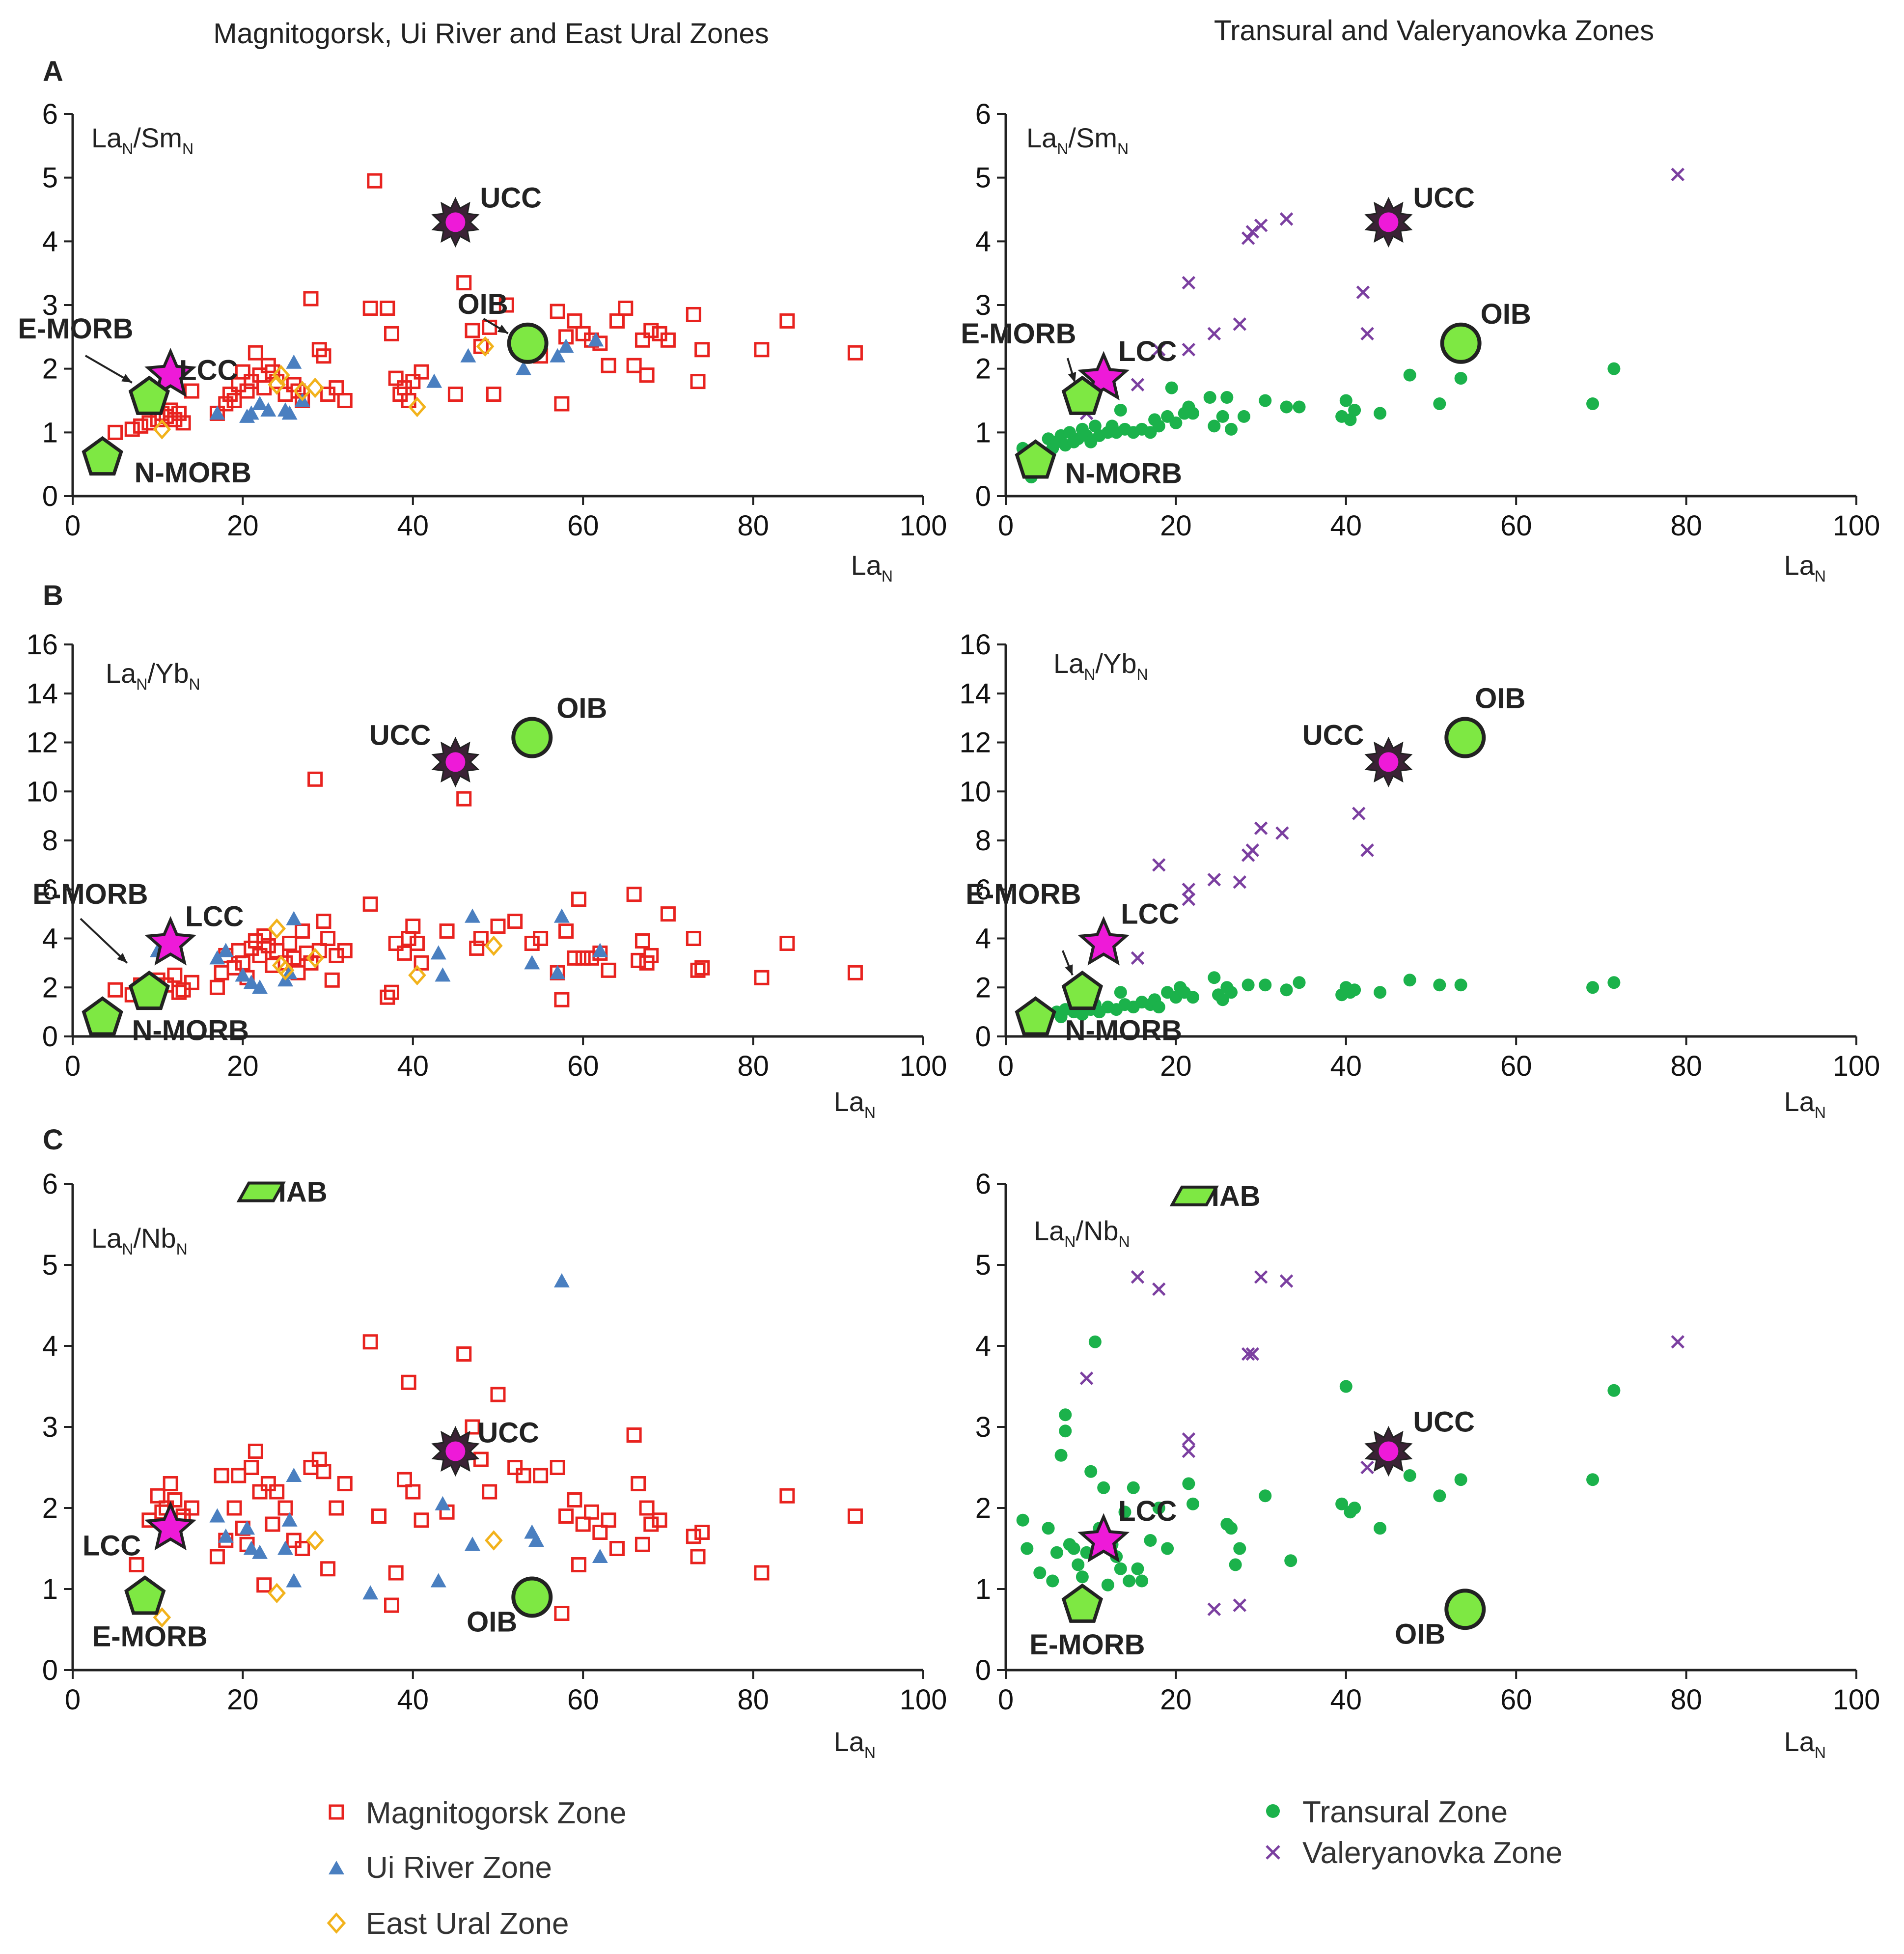 This screenshot has height=1954, width=1904. What do you see at coordinates (1318, 1463) in the screenshot?
I see `series-transural-zone` at bounding box center [1318, 1463].